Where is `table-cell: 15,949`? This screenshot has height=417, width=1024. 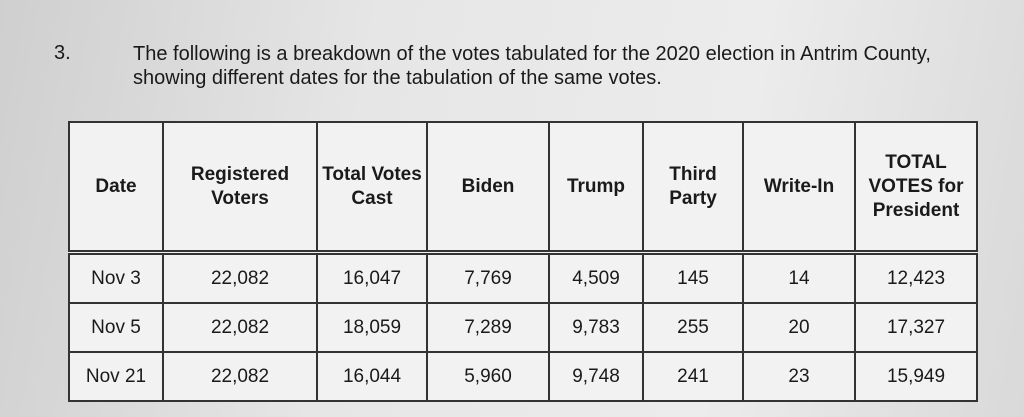 table-cell: 15,949 is located at coordinates (916, 376).